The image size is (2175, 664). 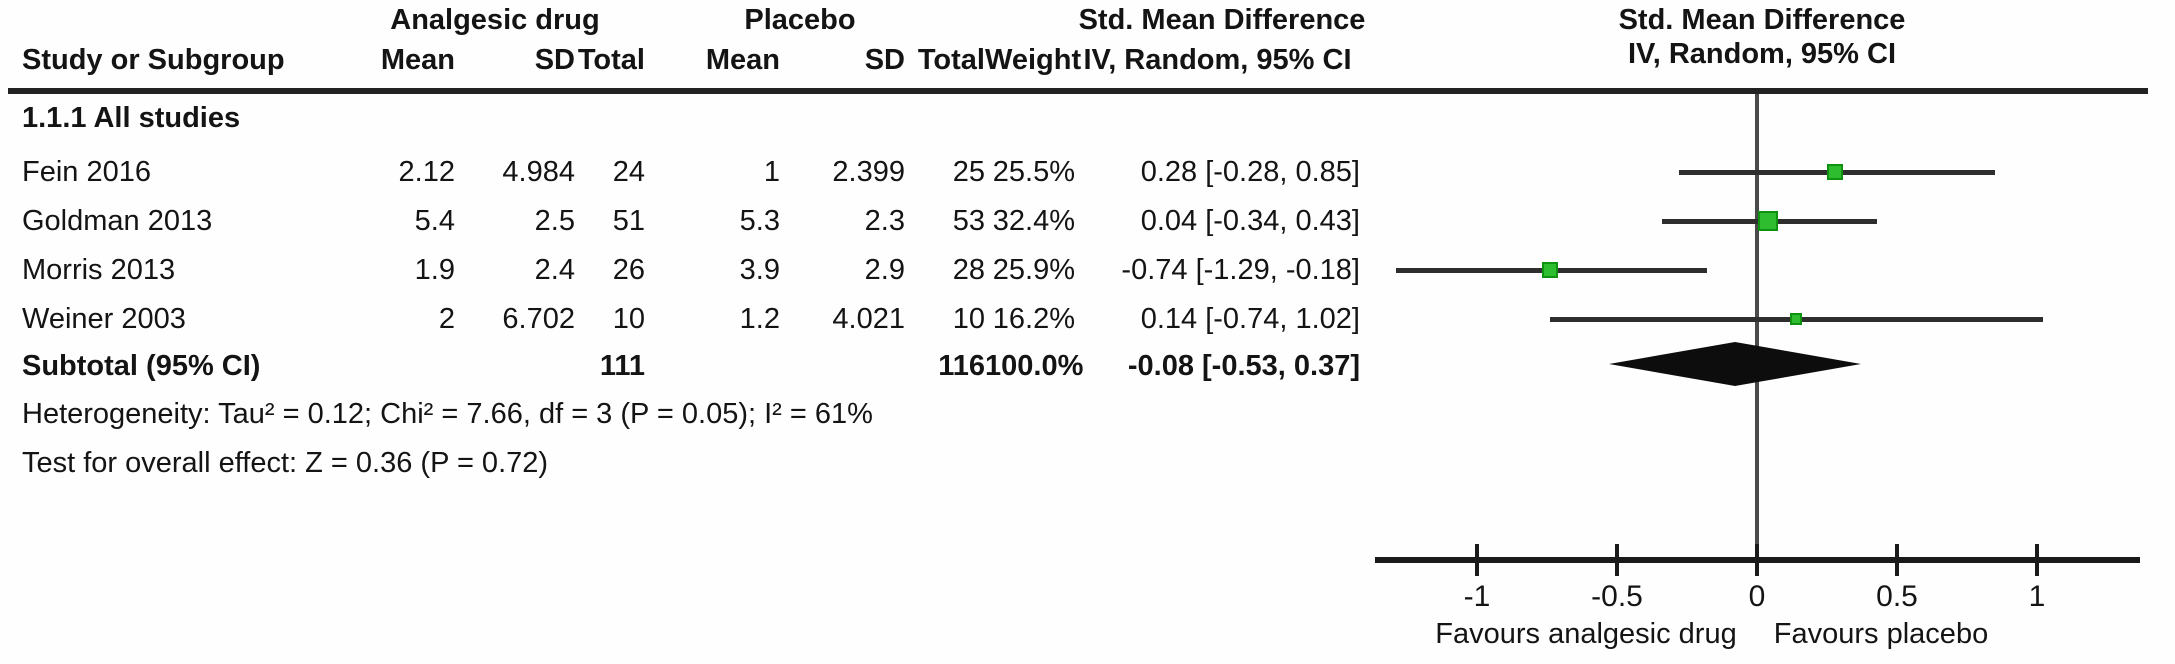 I want to click on mean-placebo: 1.2, so click(x=759, y=319).